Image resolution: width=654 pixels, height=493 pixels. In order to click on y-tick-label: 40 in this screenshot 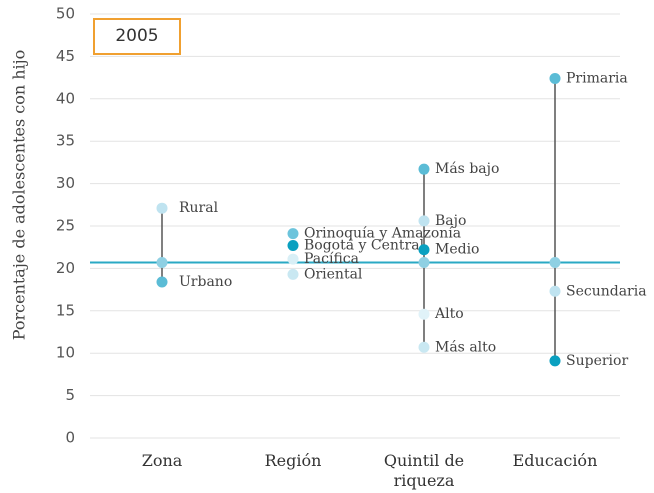, I will do `click(65, 98)`.